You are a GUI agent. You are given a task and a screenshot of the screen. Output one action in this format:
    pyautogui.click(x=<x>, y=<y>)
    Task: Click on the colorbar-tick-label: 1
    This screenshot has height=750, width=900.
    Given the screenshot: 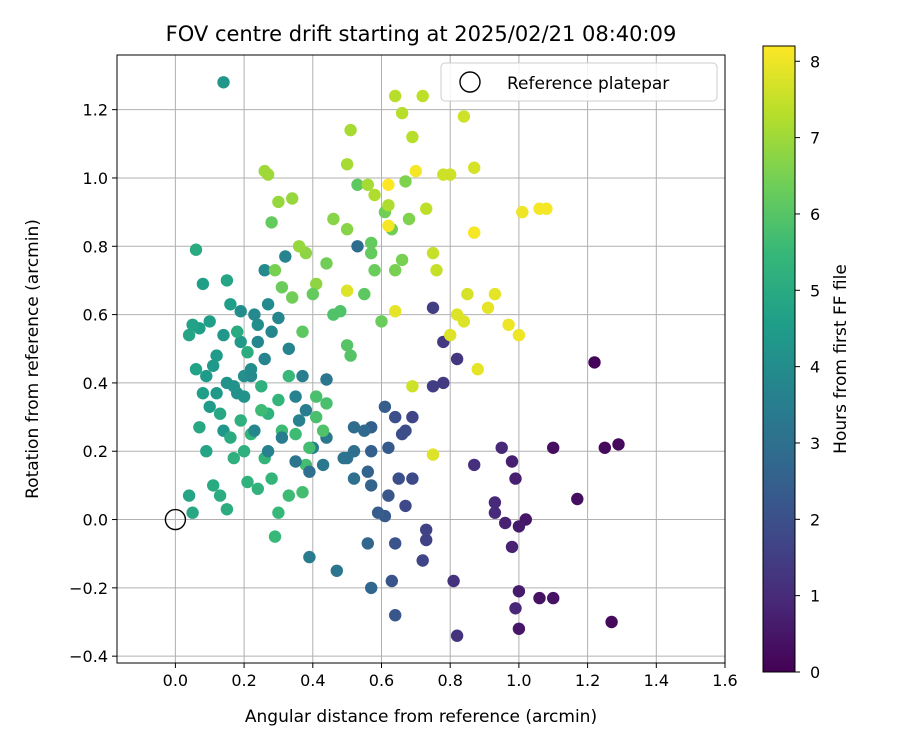 What is the action you would take?
    pyautogui.click(x=815, y=596)
    